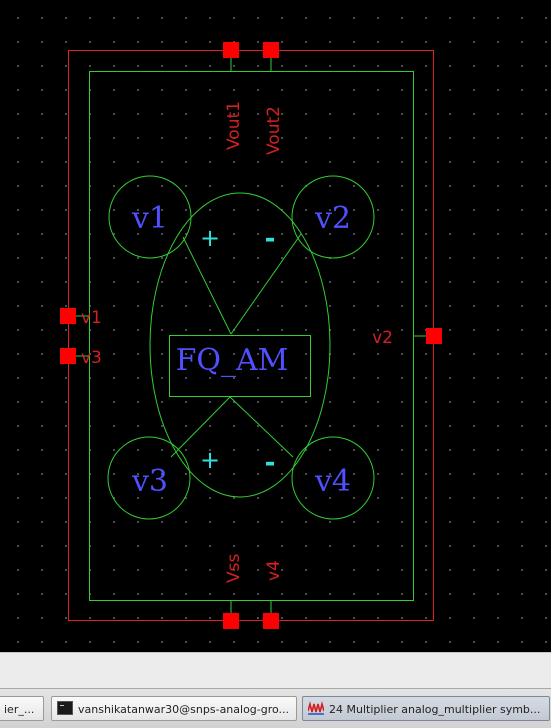  Describe the element at coordinates (65, 708) in the screenshot. I see `terminal-icon` at that location.